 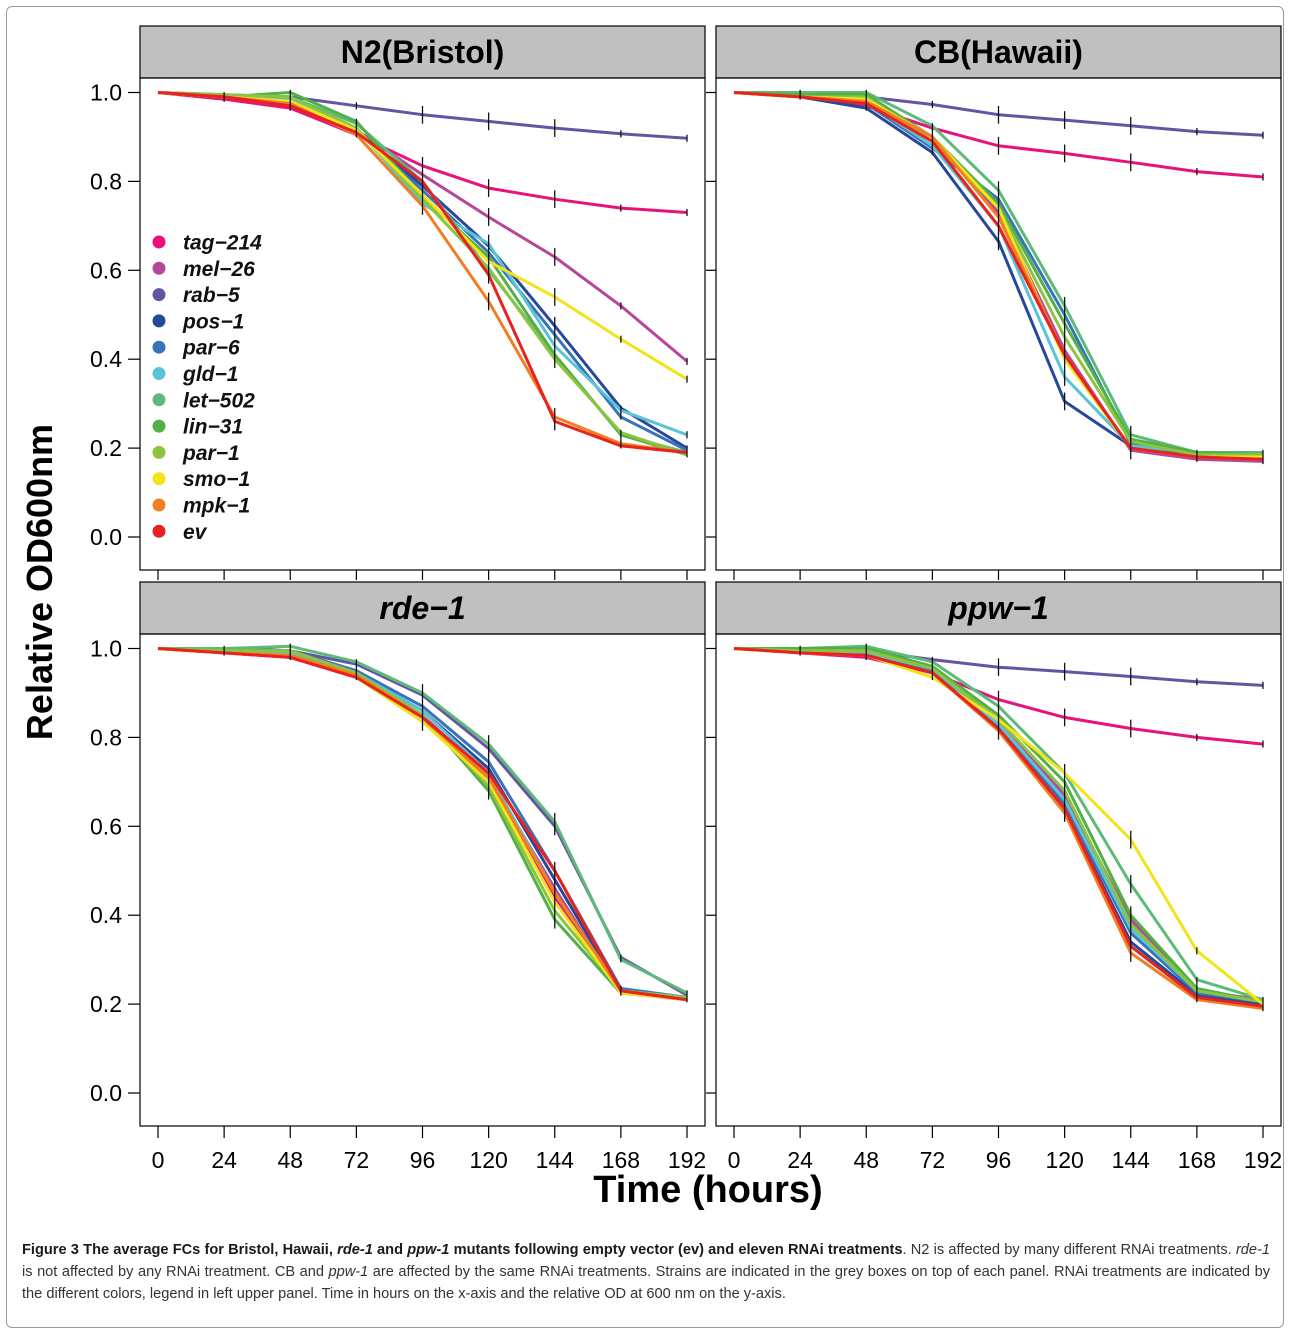 What do you see at coordinates (211, 295) in the screenshot?
I see `legend-label-rab-5: rab−5` at bounding box center [211, 295].